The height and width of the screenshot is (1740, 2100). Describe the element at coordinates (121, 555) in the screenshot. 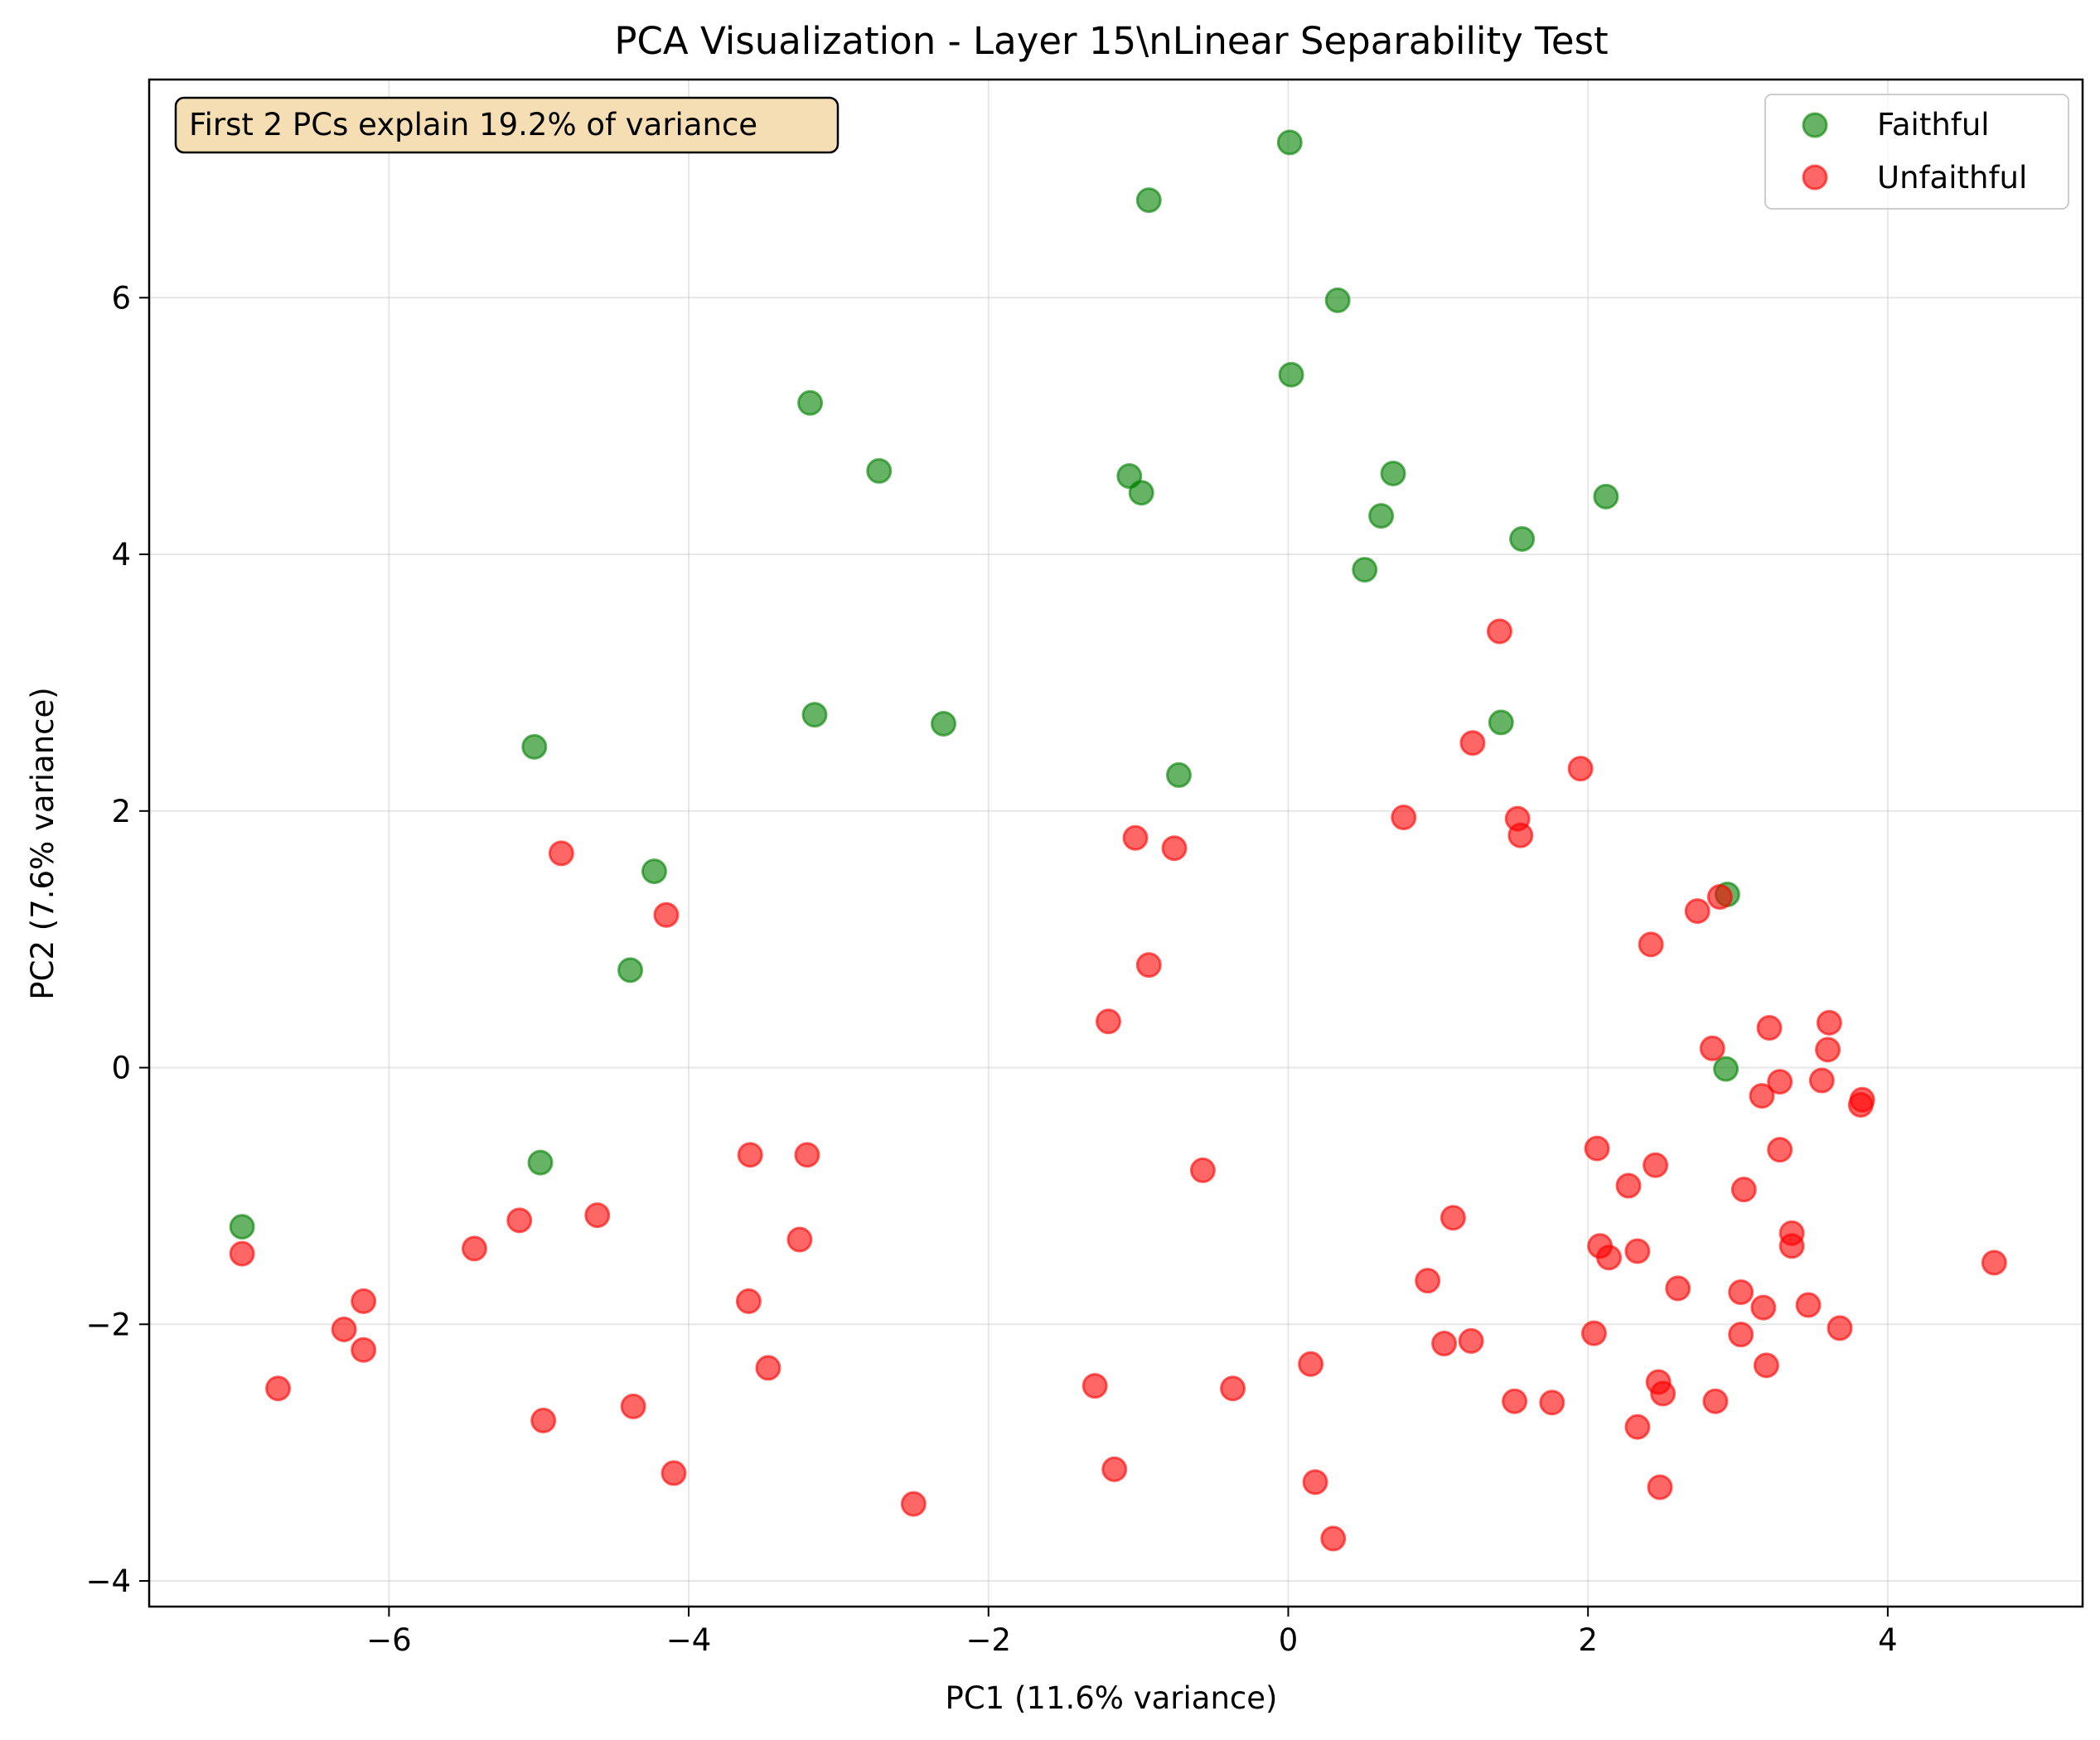

I see `y-tick-label: 4` at that location.